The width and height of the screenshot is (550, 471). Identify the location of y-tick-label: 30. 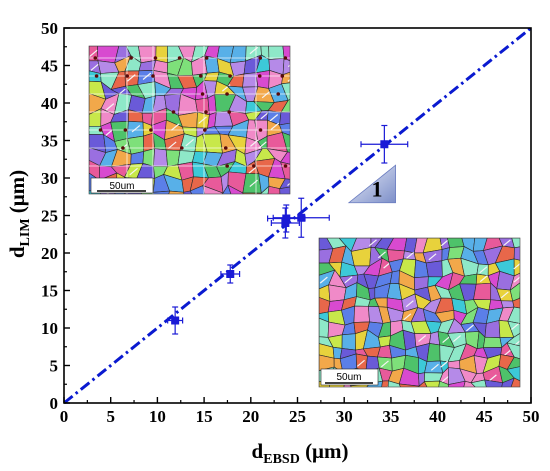
(49, 178).